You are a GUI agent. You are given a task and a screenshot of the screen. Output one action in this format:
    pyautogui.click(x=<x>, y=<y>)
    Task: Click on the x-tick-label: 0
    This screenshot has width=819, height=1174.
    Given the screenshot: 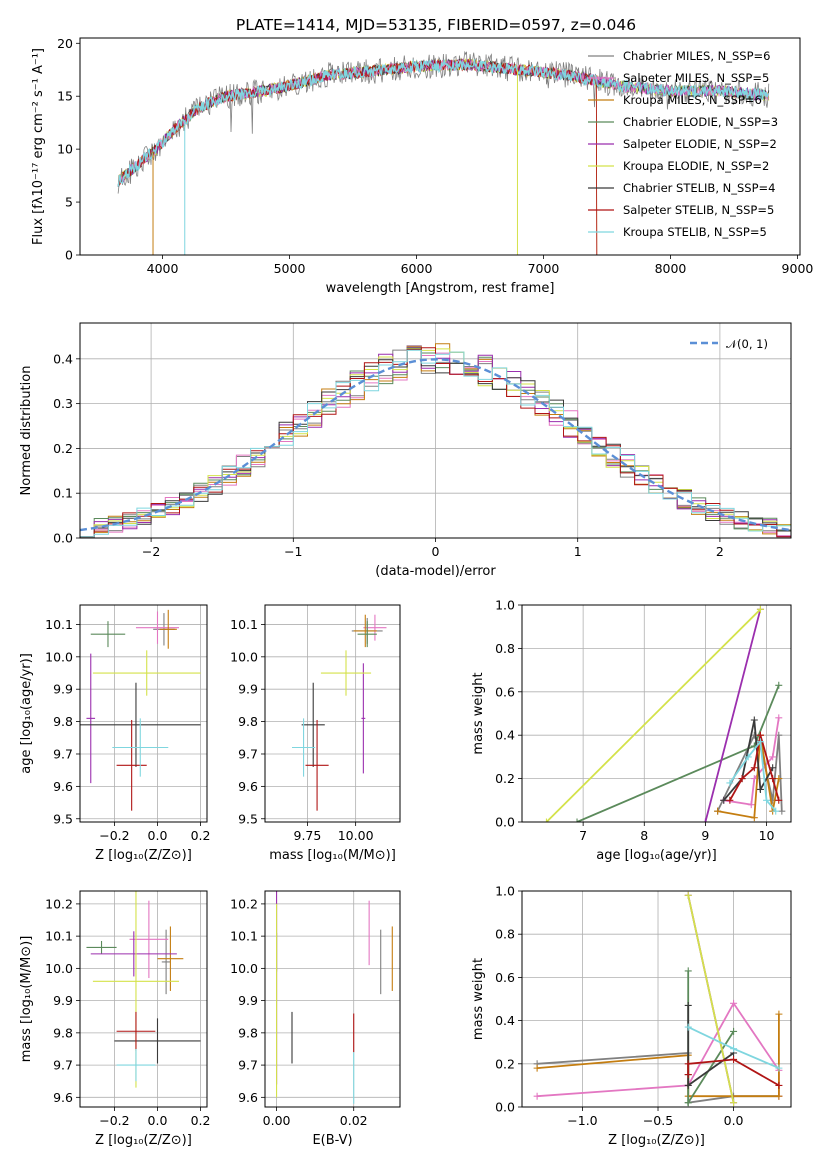 What is the action you would take?
    pyautogui.click(x=436, y=551)
    